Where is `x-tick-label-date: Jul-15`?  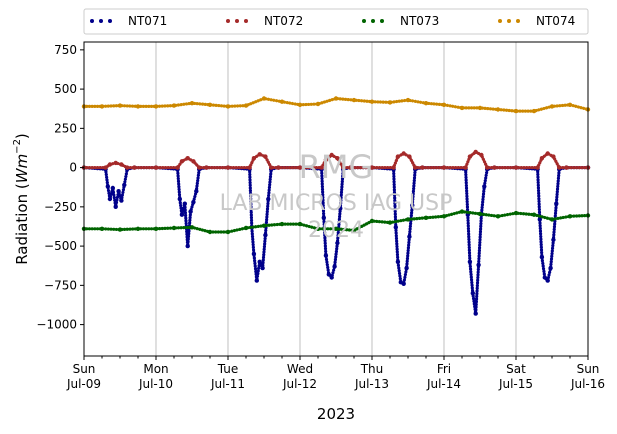 x-tick-label-date: Jul-15 is located at coordinates (515, 384).